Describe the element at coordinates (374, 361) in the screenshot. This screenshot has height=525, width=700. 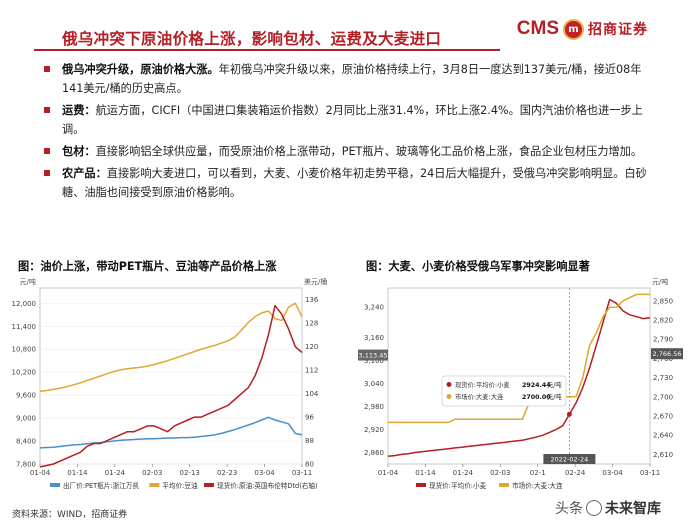
I see `y-left-tick-label: 3,100` at that location.